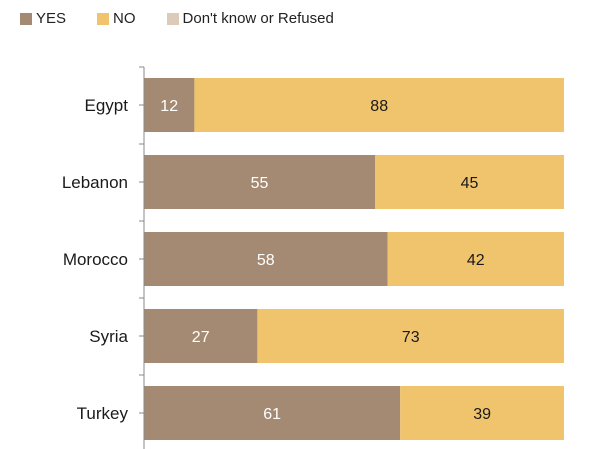  I want to click on legend-item-dk: Don't know or Refused, so click(250, 18).